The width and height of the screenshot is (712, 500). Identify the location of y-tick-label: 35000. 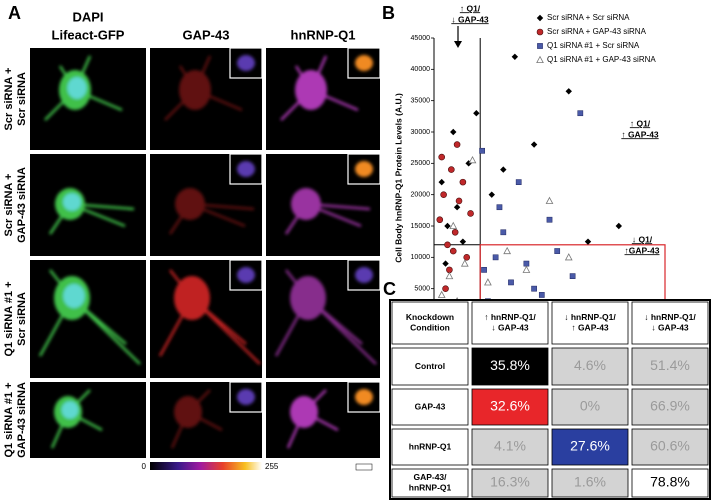
(421, 101).